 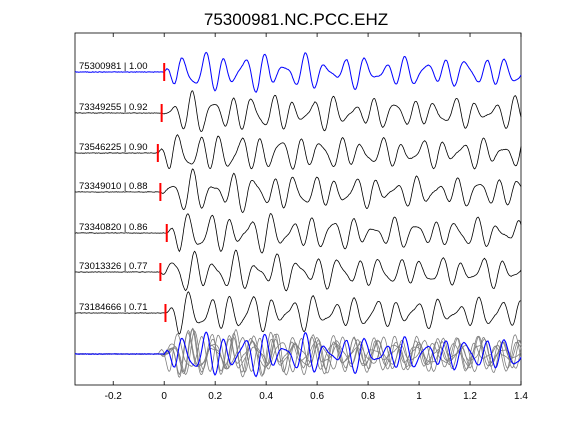 I want to click on trace-label: 73546225 | 0.90, so click(x=113, y=147).